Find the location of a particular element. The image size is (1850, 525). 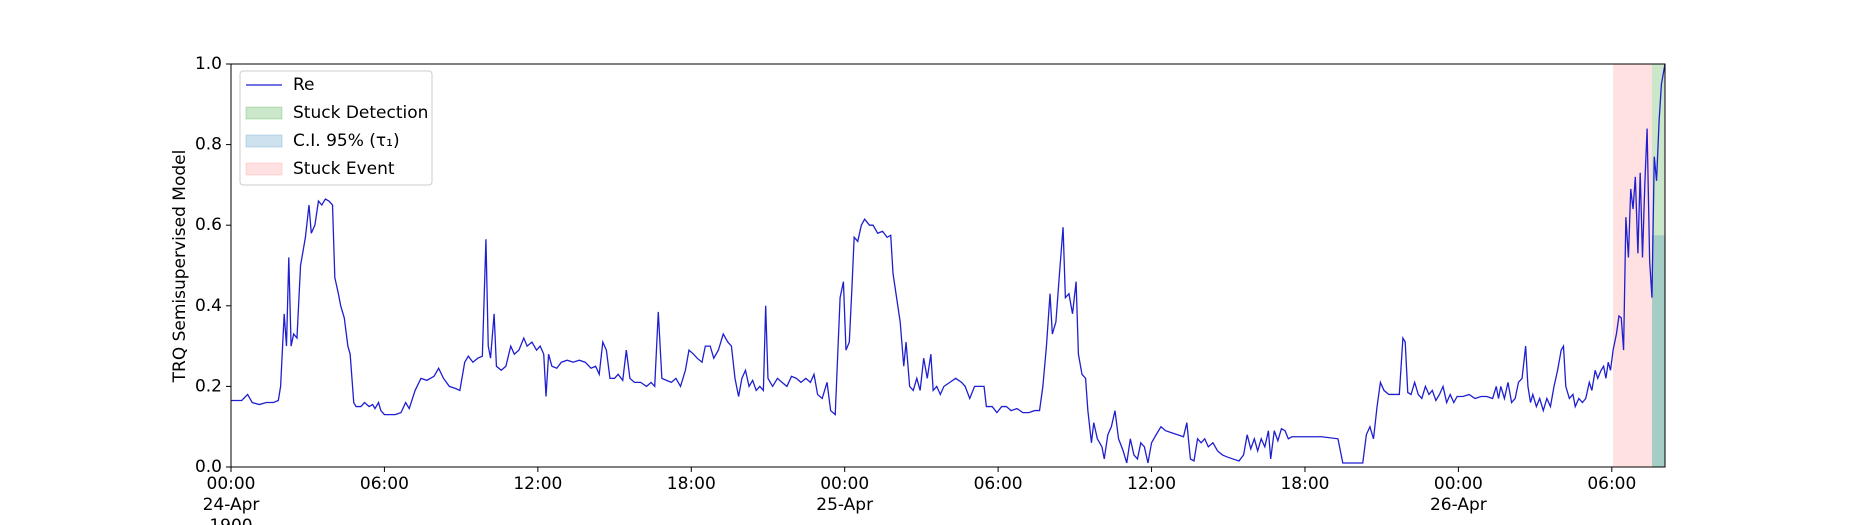

x-tick-label: 00:00 26-Apr is located at coordinates (1458, 494).